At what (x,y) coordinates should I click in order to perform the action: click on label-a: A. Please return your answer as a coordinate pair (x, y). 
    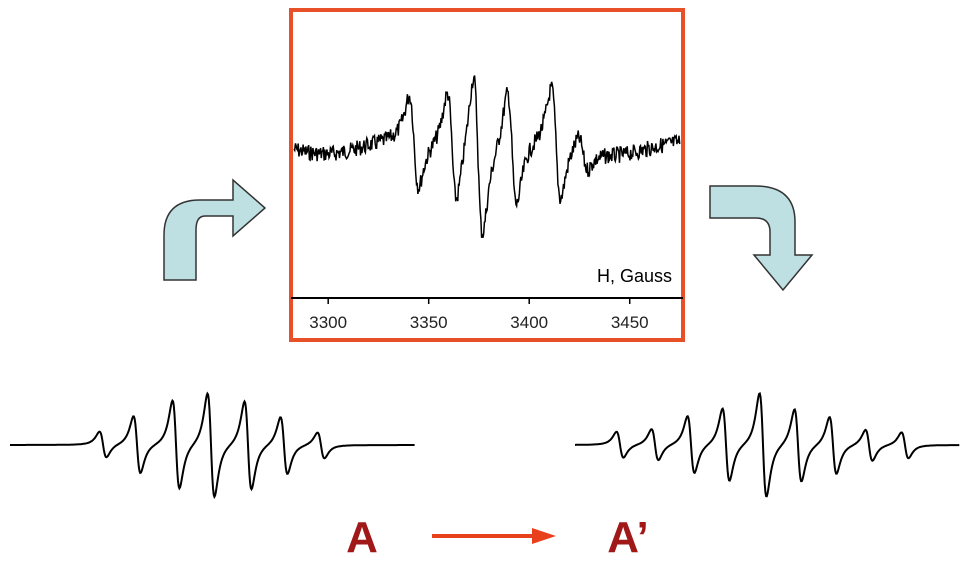
    Looking at the image, I should click on (362, 537).